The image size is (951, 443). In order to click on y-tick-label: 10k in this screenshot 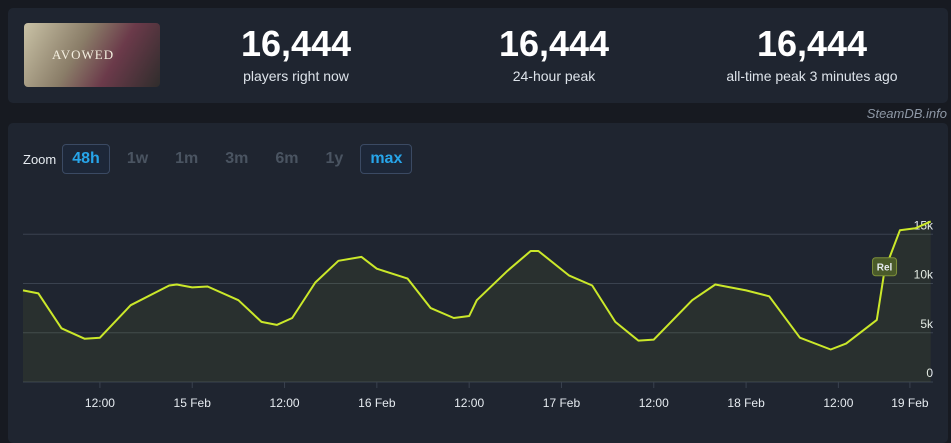, I will do `click(924, 275)`.